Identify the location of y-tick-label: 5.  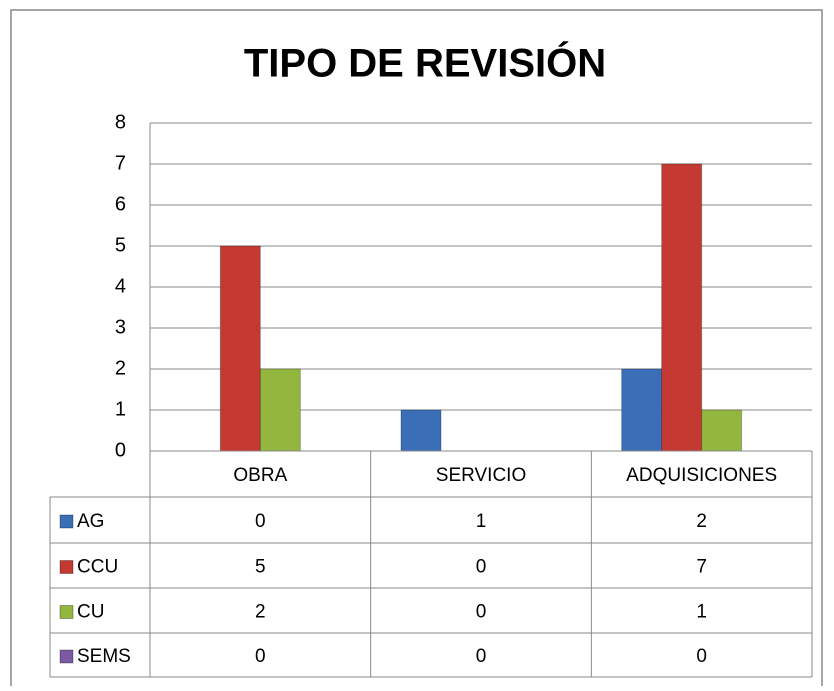
(120, 245).